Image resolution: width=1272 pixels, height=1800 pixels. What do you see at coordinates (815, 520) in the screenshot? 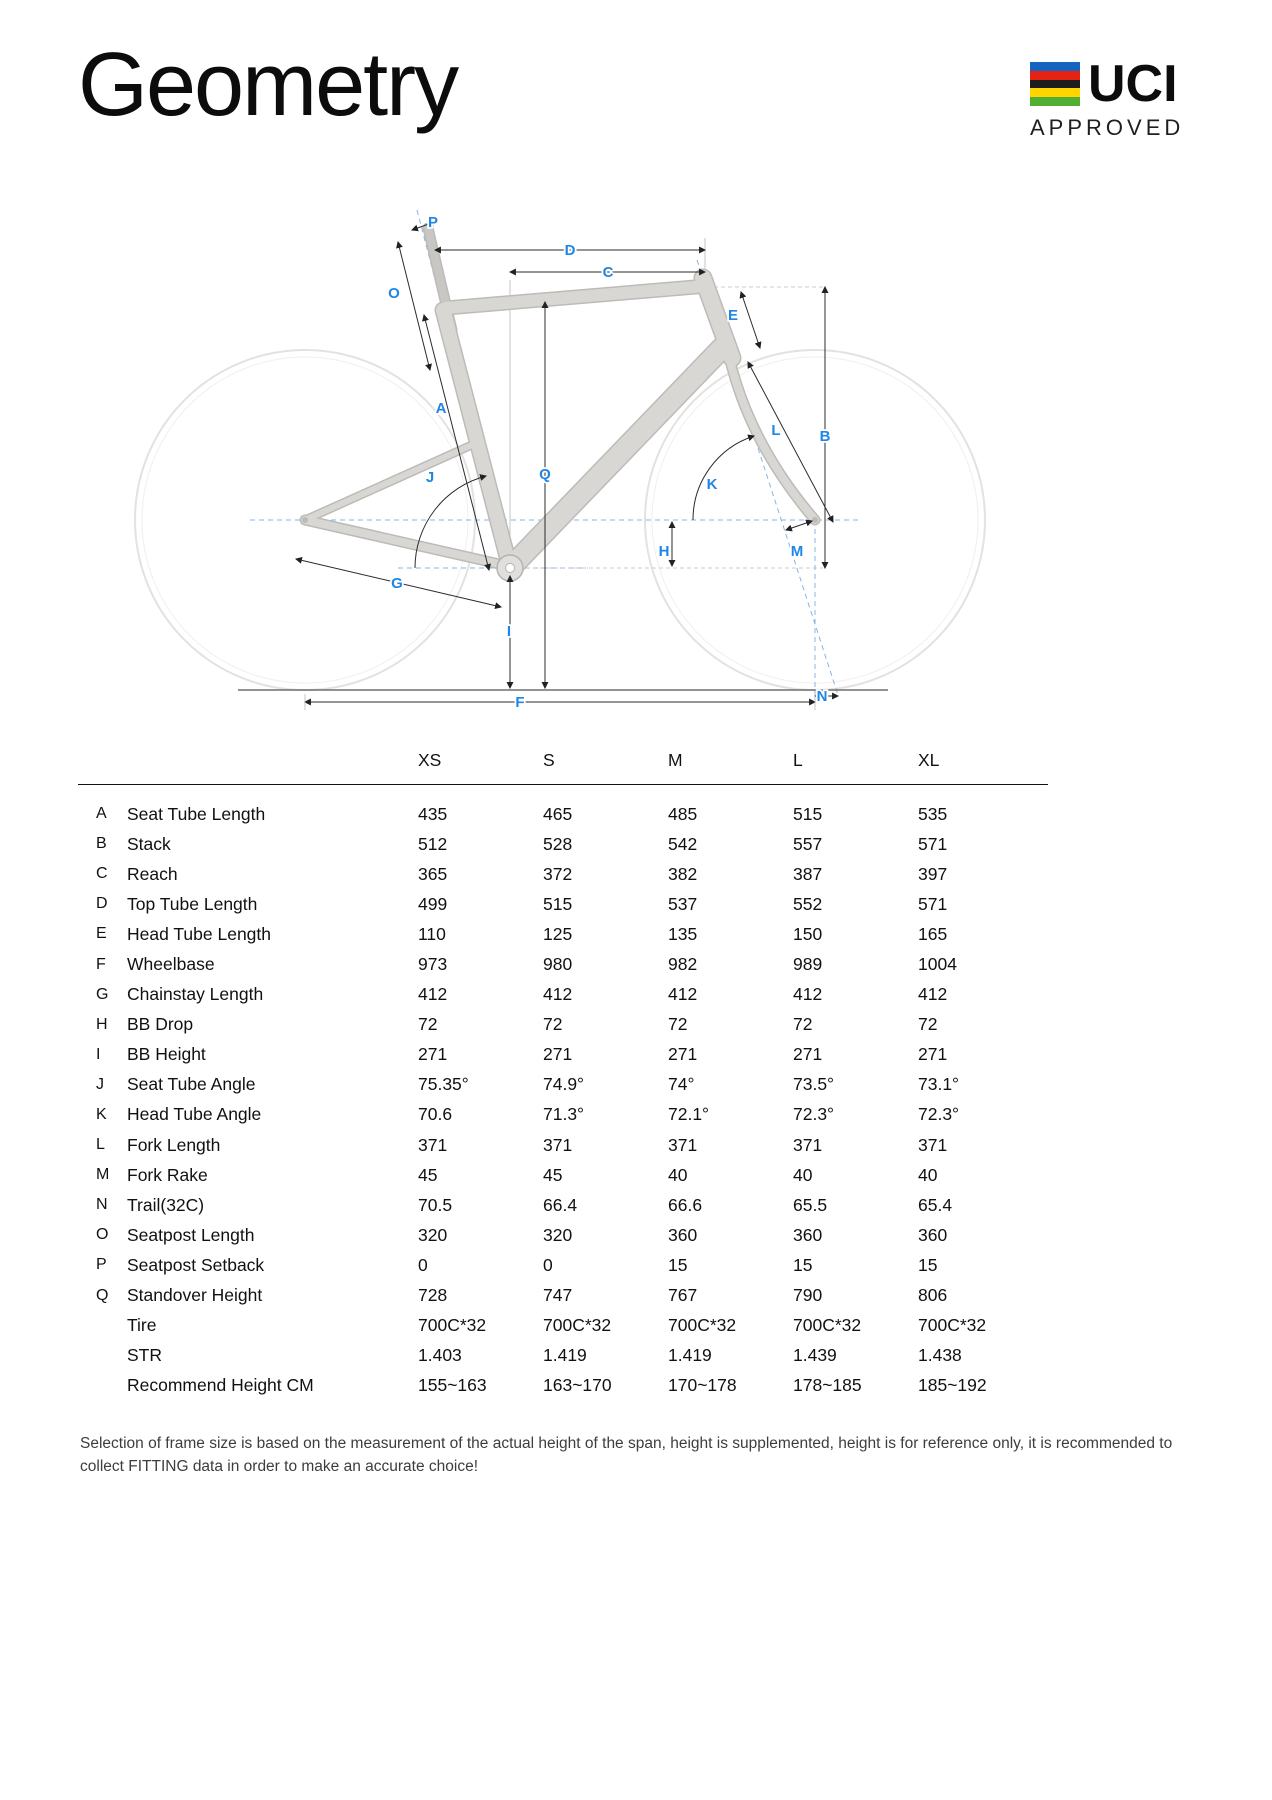
I see `front-dropout` at bounding box center [815, 520].